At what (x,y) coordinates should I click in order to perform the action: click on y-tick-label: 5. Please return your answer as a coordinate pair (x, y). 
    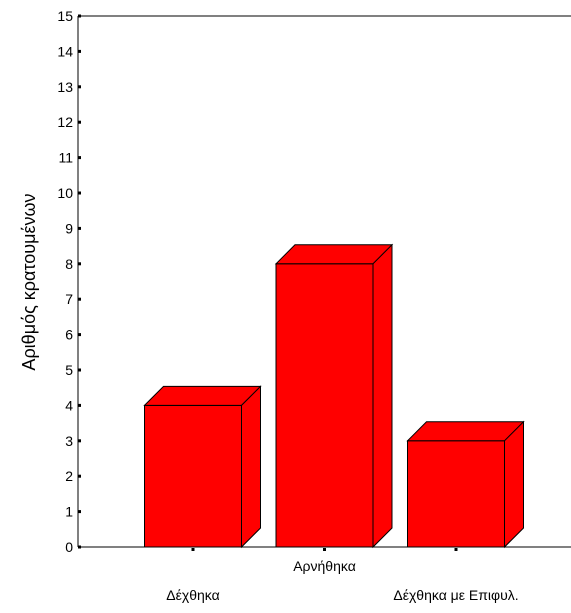
    Looking at the image, I should click on (69, 370).